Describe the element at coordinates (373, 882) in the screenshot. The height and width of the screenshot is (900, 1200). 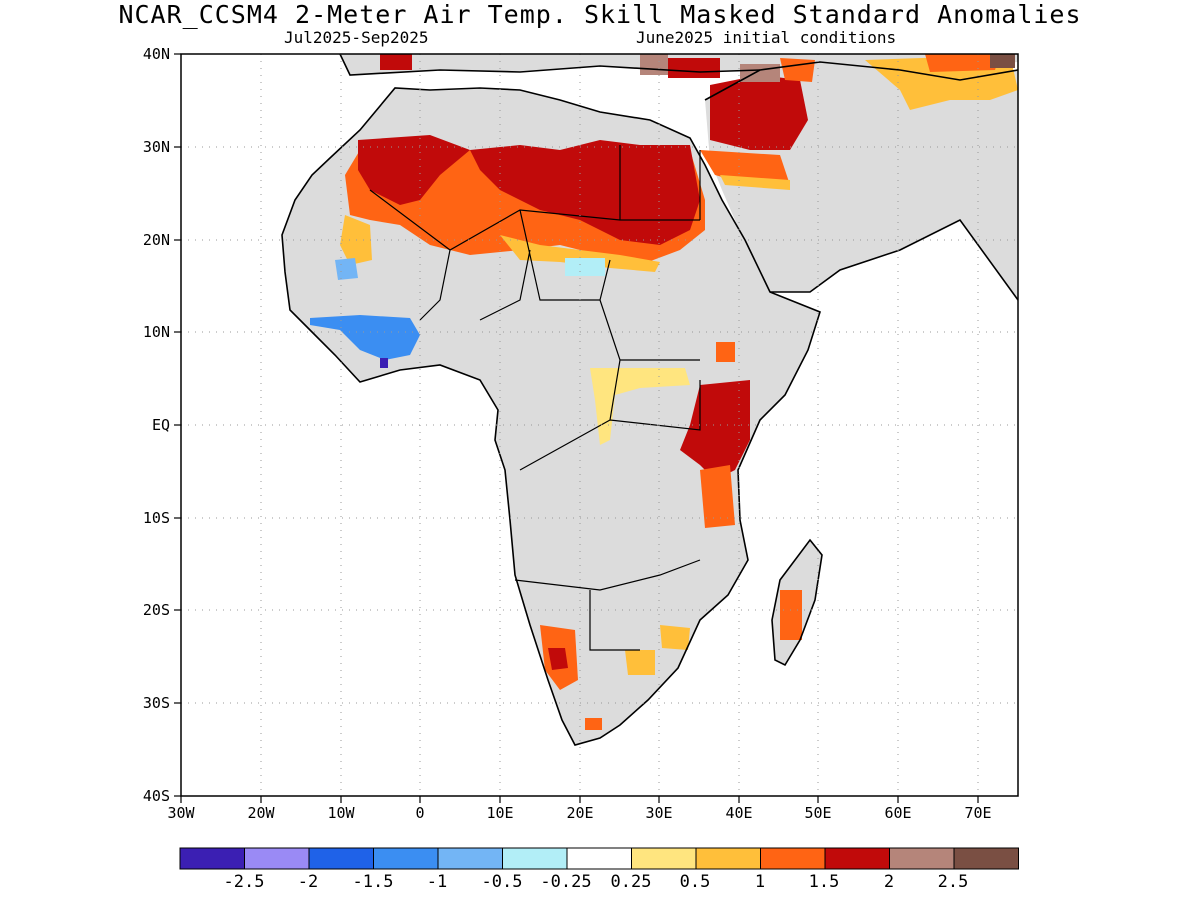
I see `colorbar-label: -1.5` at that location.